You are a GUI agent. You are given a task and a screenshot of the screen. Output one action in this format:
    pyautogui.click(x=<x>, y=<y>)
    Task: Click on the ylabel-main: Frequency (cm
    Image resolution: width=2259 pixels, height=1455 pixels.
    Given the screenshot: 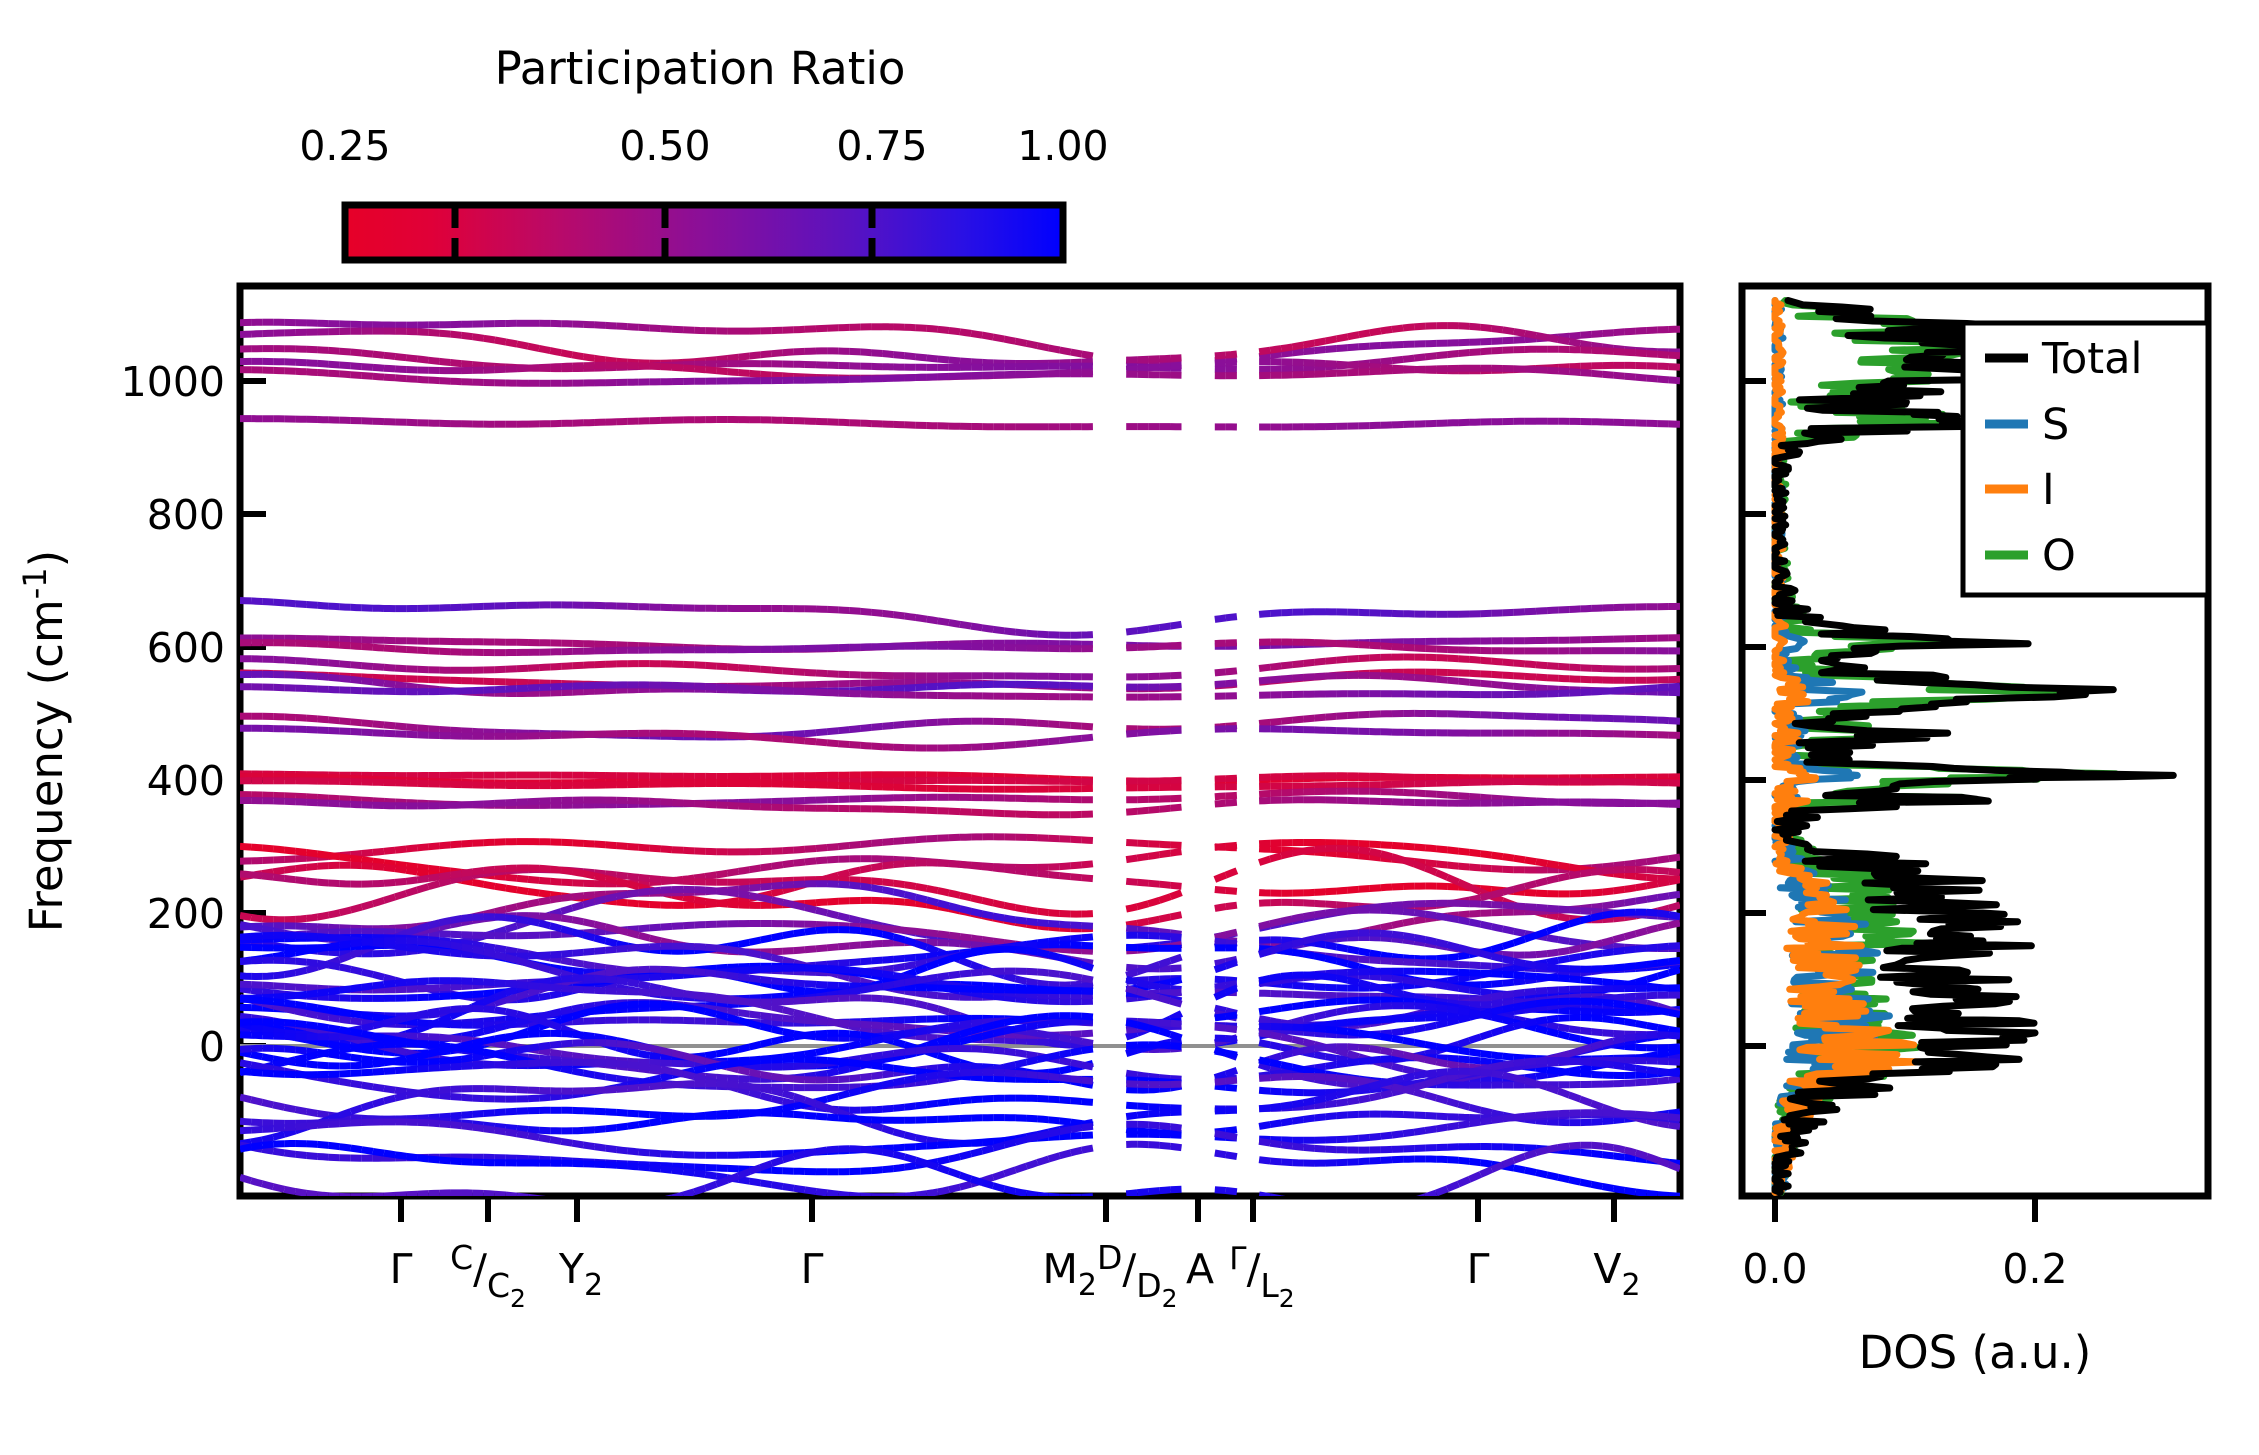 What is the action you would take?
    pyautogui.click(x=46, y=765)
    